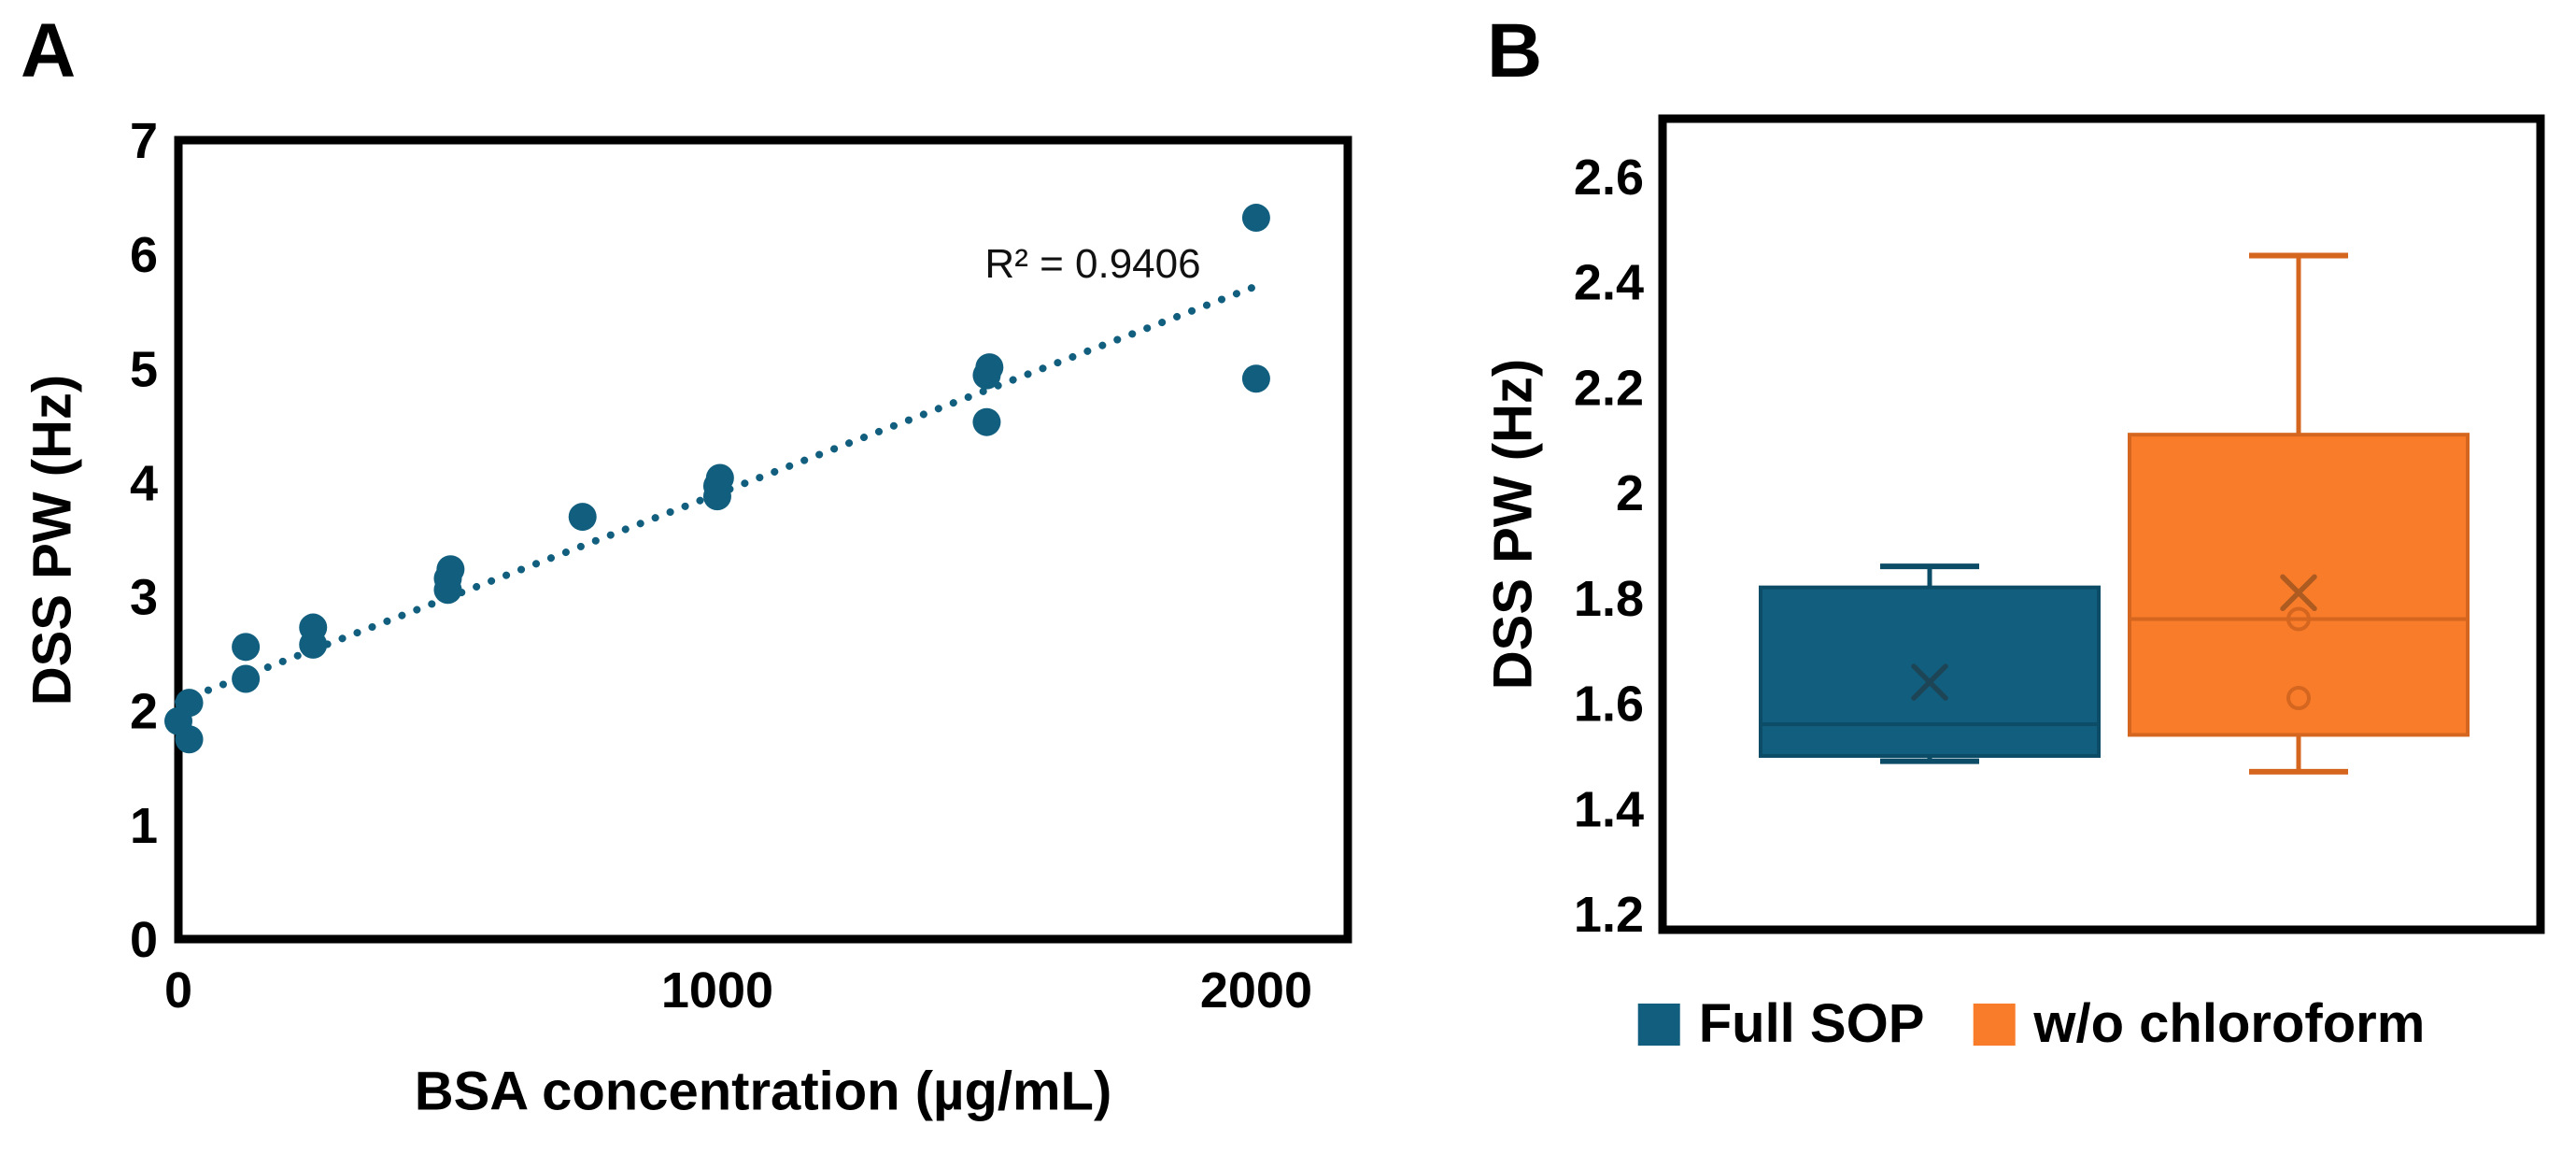 This screenshot has height=1154, width=2576. Describe the element at coordinates (144, 712) in the screenshot. I see `panel-a-y-tick-label: 2` at that location.